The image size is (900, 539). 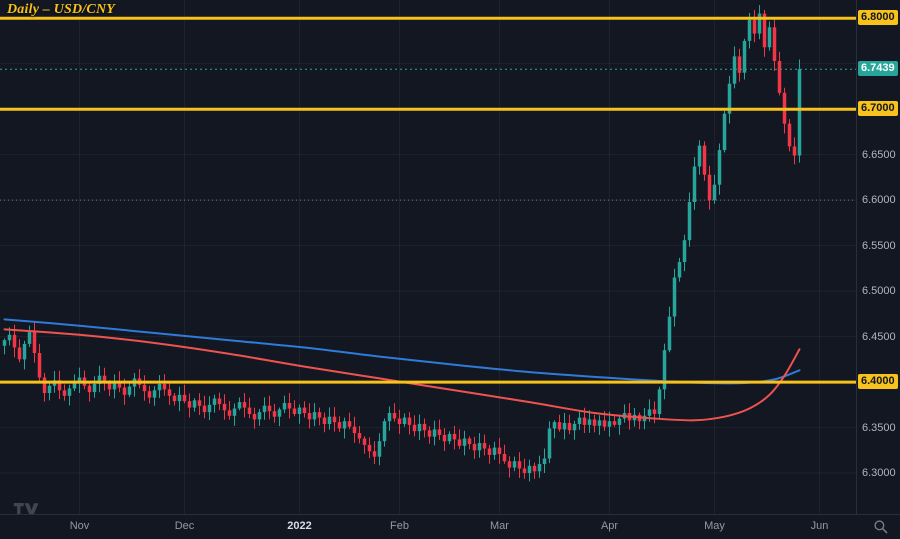 I want to click on price-level-badge: 6.8000, so click(x=878, y=18).